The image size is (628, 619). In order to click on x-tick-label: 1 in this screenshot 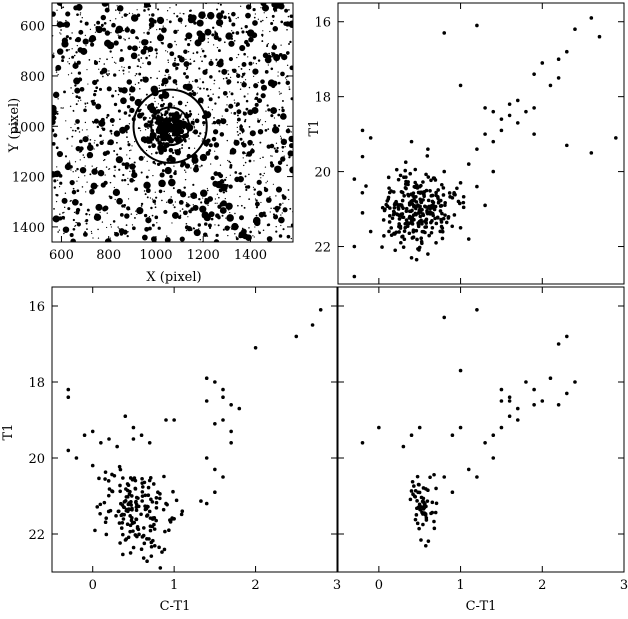, I will do `click(174, 585)`.